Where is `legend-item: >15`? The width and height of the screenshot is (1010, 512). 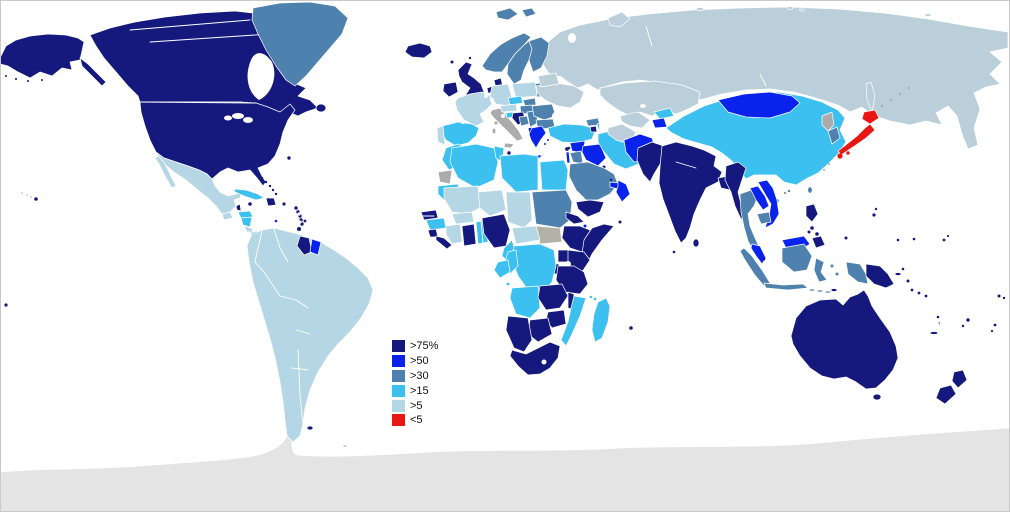 legend-item: >15 is located at coordinates (415, 390).